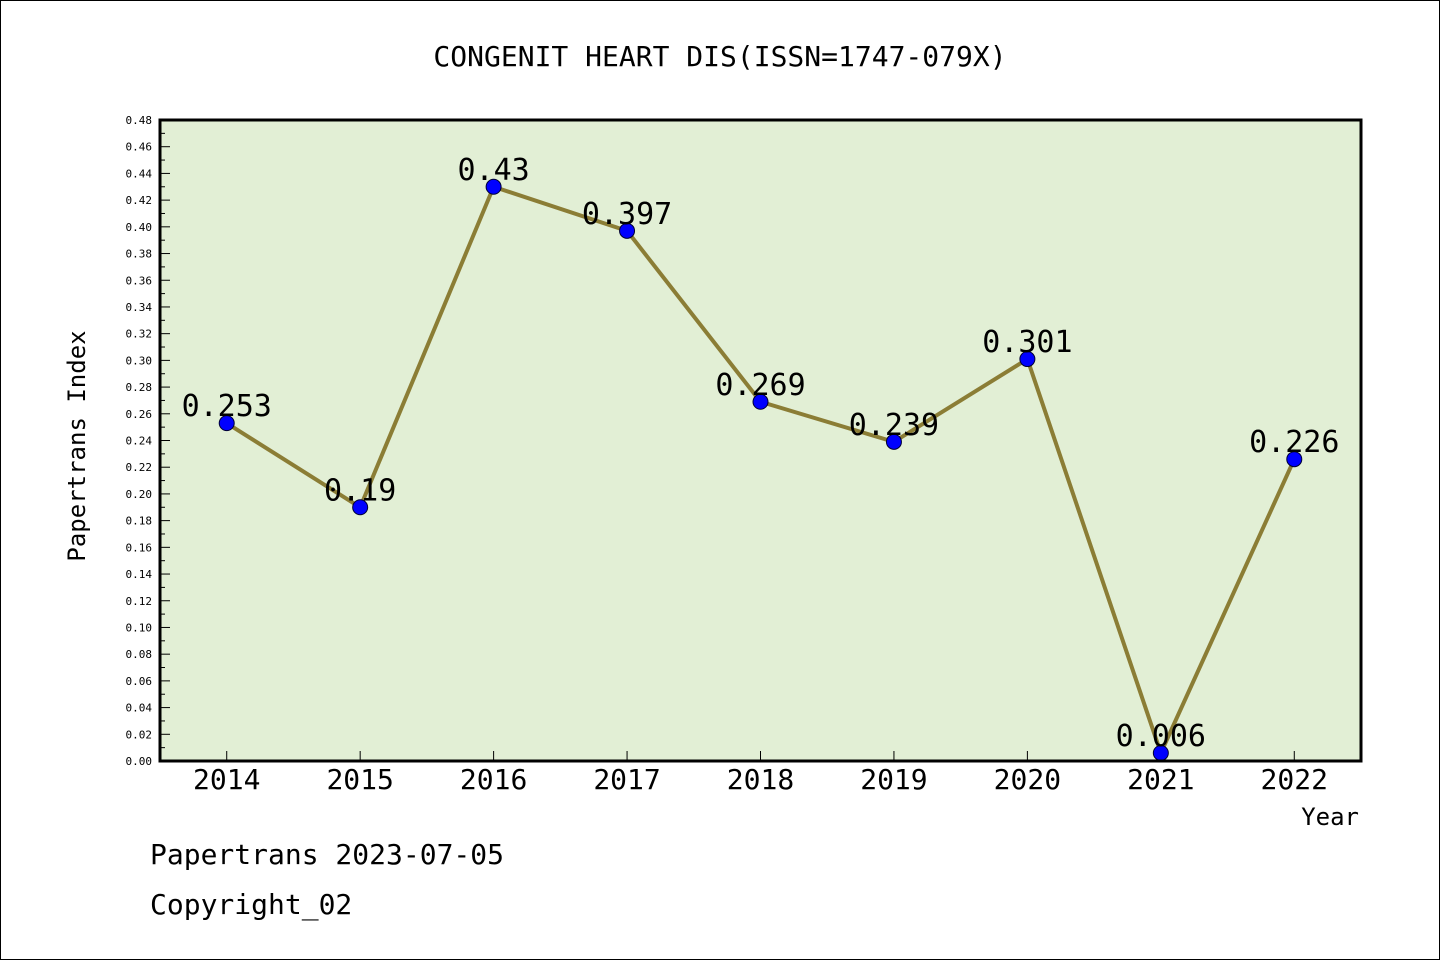  What do you see at coordinates (139, 387) in the screenshot?
I see `y-tick-label: 0.28` at bounding box center [139, 387].